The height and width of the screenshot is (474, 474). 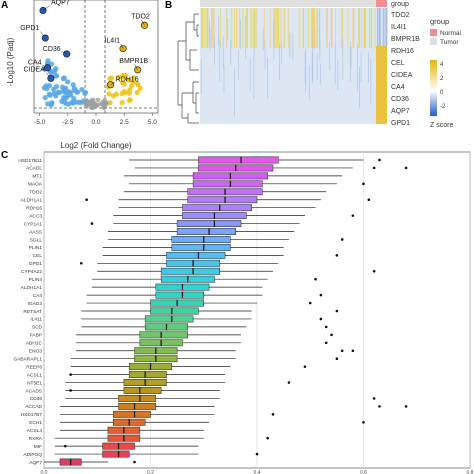 What do you see at coordinates (35, 193) in the screenshot?
I see `panel-c-gene-label: TDO2` at bounding box center [35, 193].